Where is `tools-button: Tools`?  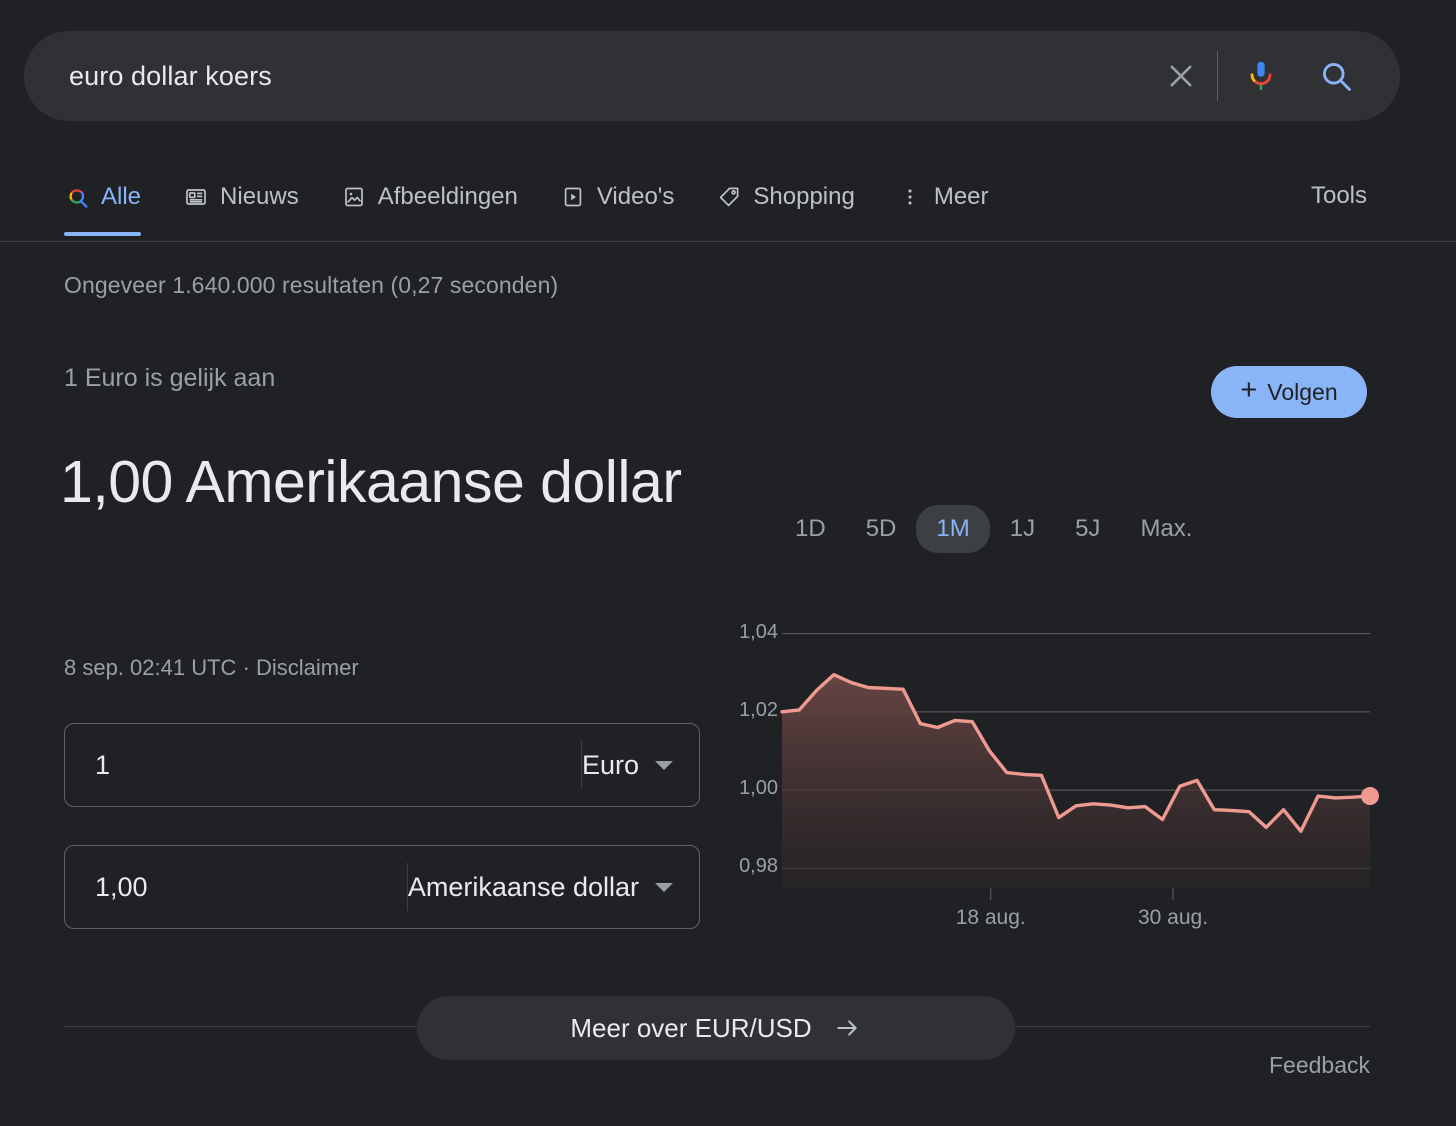
tools-button: Tools is located at coordinates (1338, 195).